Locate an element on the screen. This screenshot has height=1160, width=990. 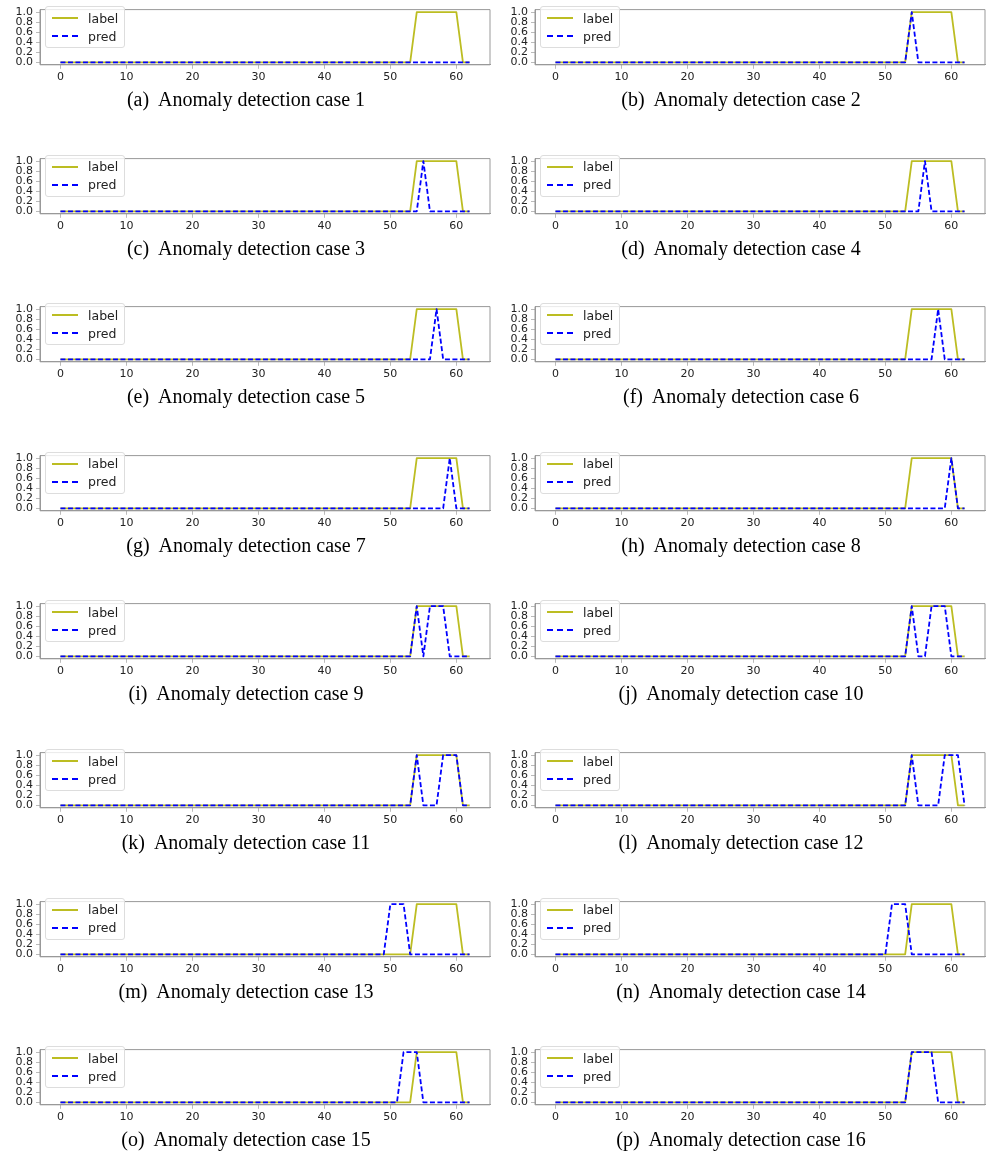
text: (g) Anomaly detection case 7 is located at coordinates (246, 545).